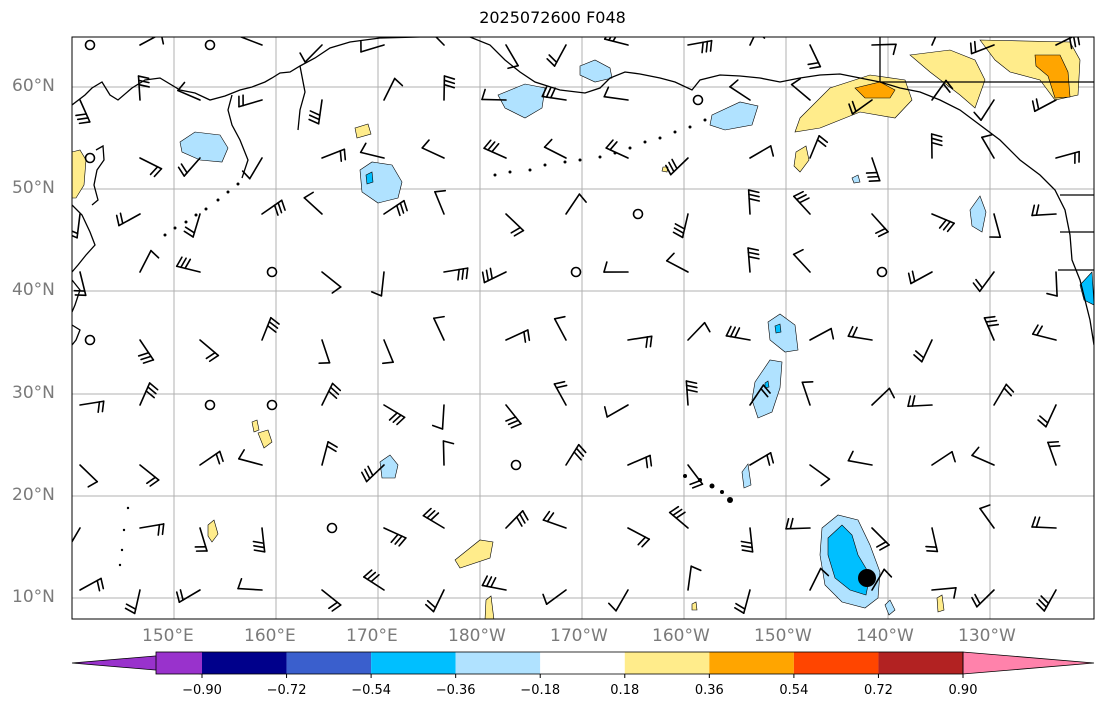 This screenshot has height=712, width=1105. What do you see at coordinates (168, 636) in the screenshot?
I see `lon-label: 150°E` at bounding box center [168, 636].